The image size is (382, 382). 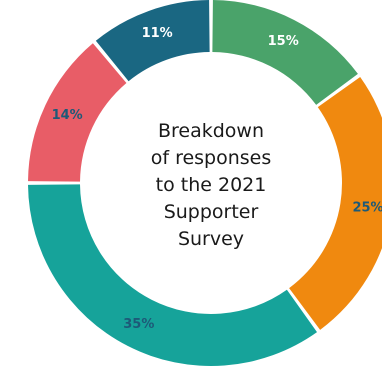 What do you see at coordinates (211, 212) in the screenshot?
I see `center-title-line-4: Supporter` at bounding box center [211, 212].